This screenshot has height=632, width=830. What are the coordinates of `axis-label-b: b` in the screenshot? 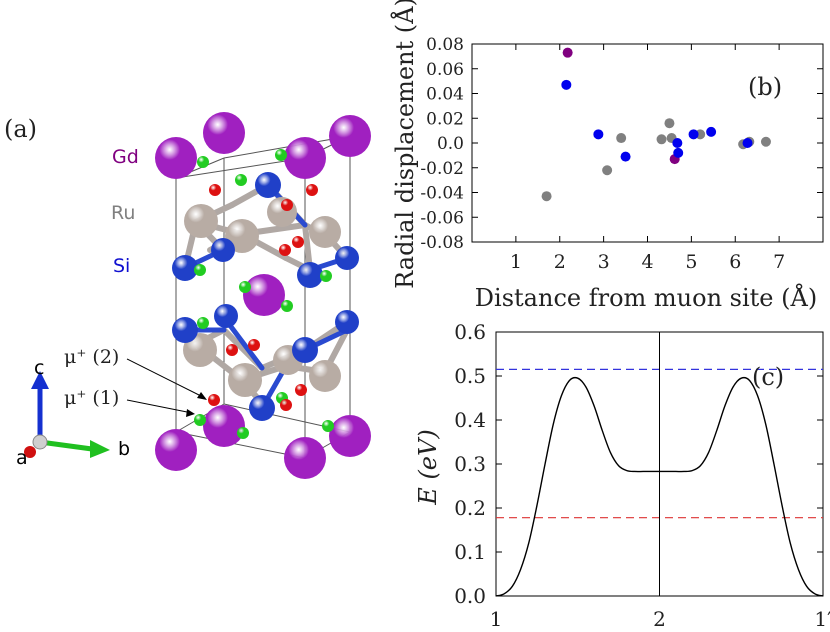 It's located at (124, 449).